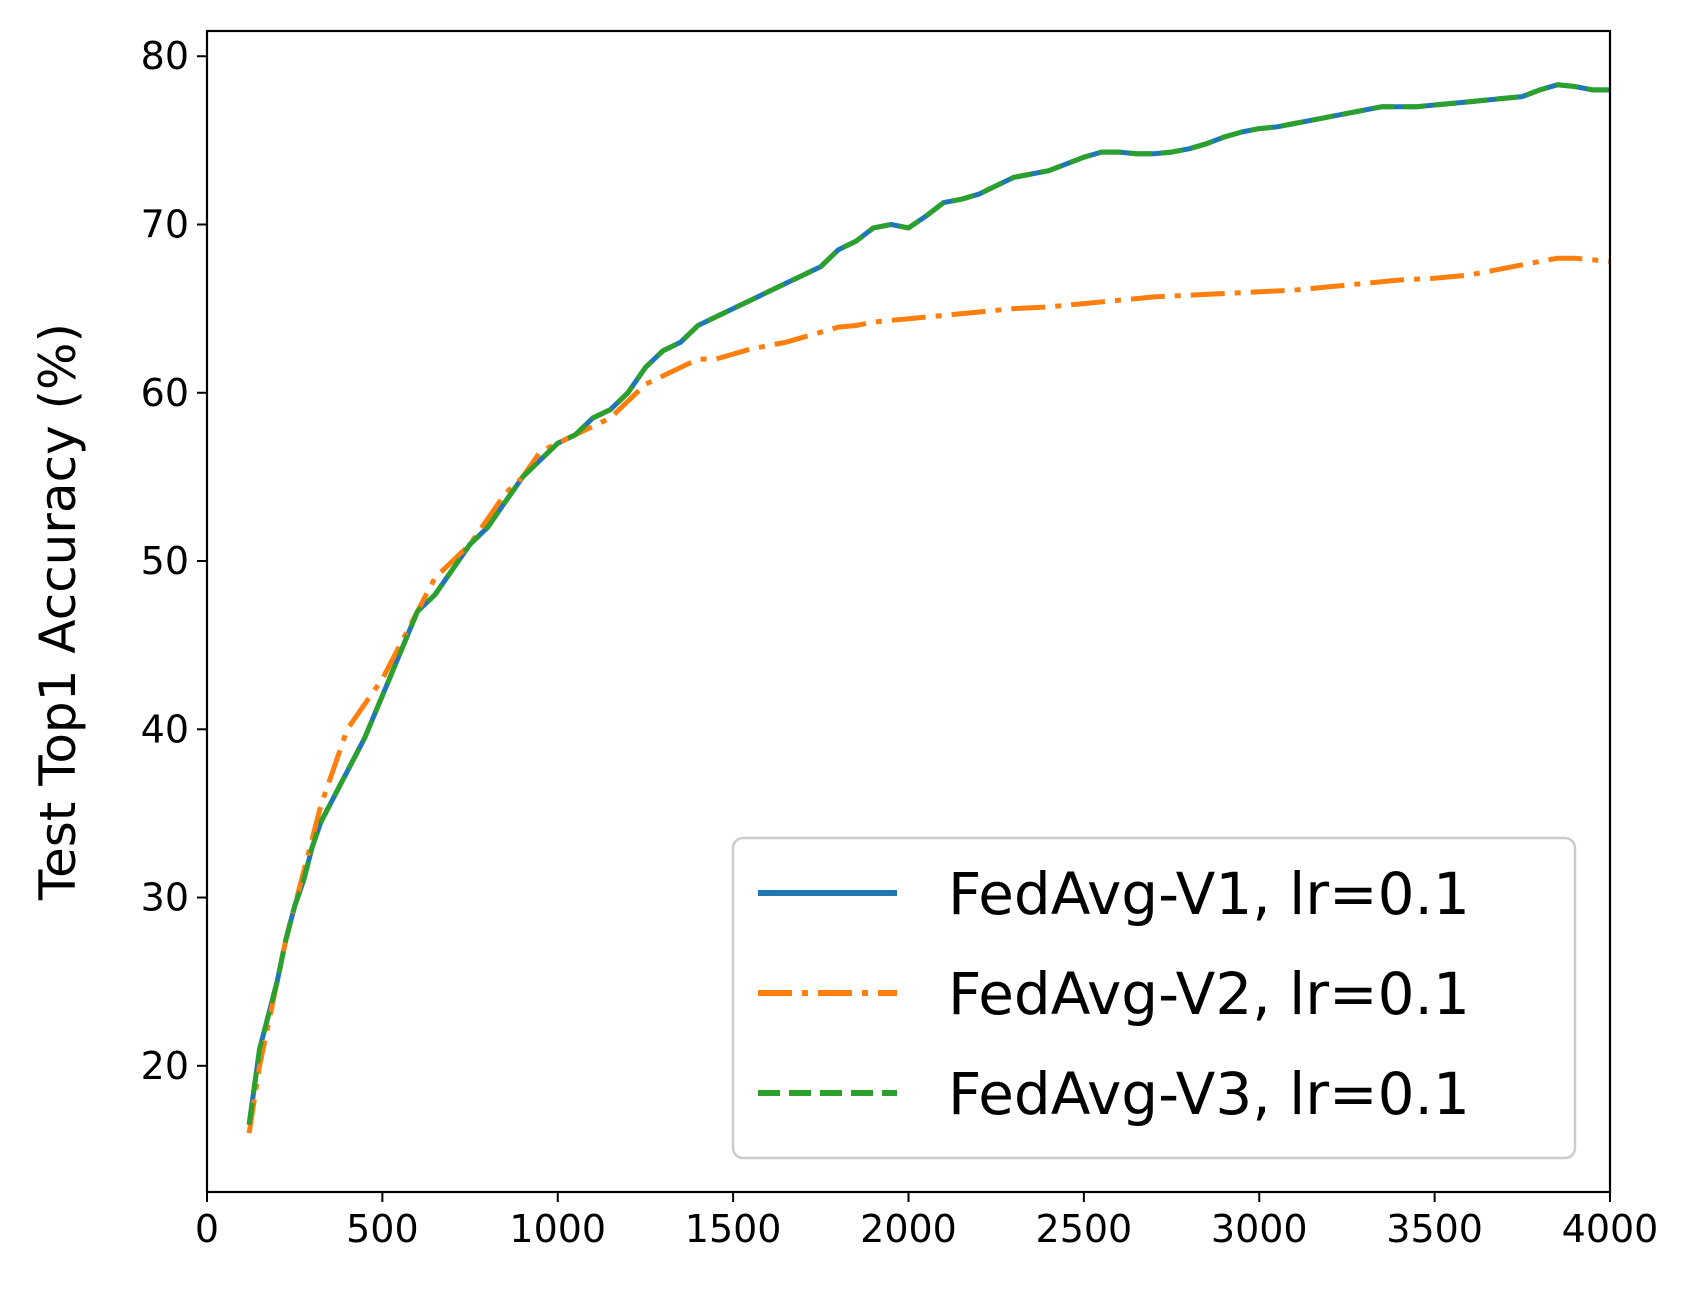  Describe the element at coordinates (1084, 1229) in the screenshot. I see `x-tick-label: 2500` at that location.